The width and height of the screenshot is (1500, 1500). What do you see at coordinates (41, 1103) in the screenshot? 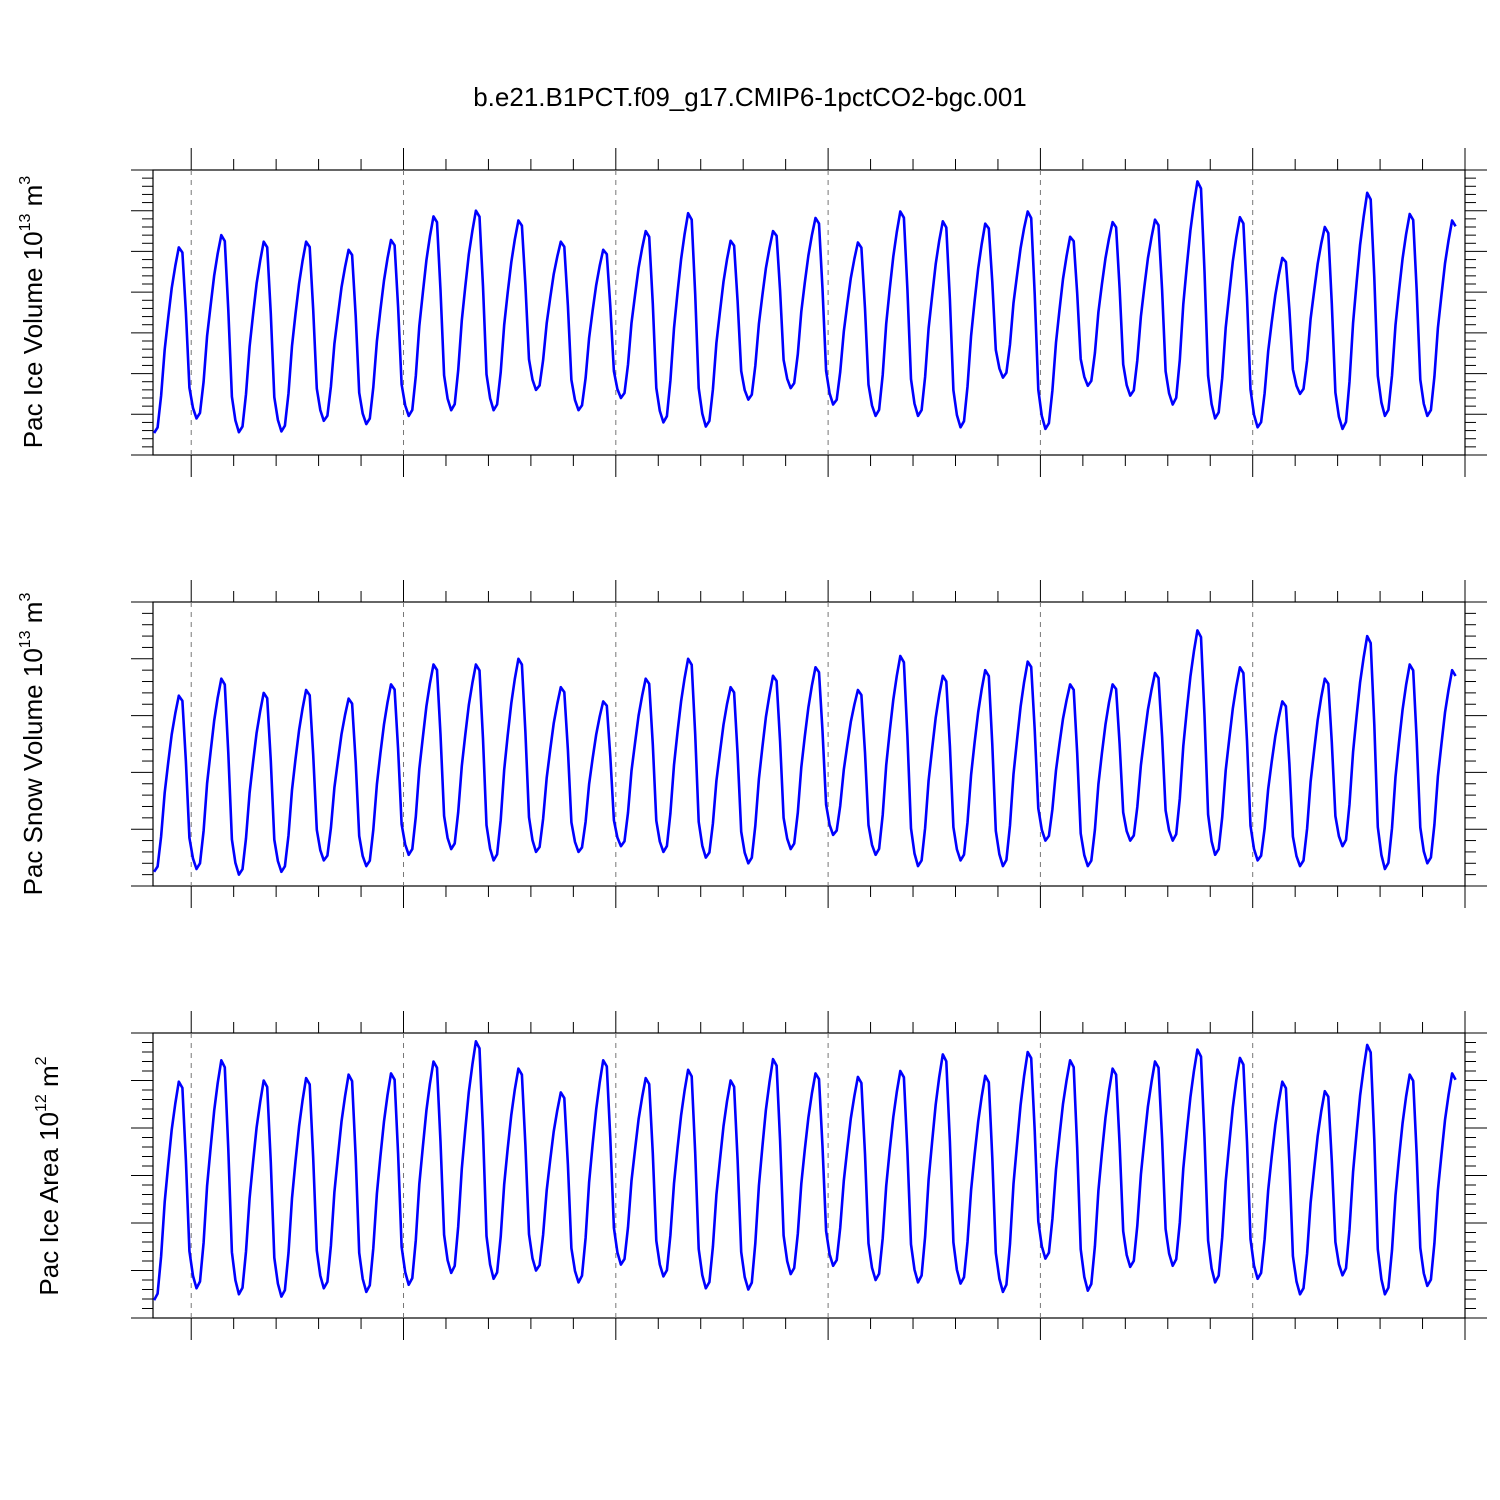
I see `y-axis-label-exponent: 12` at bounding box center [41, 1103].